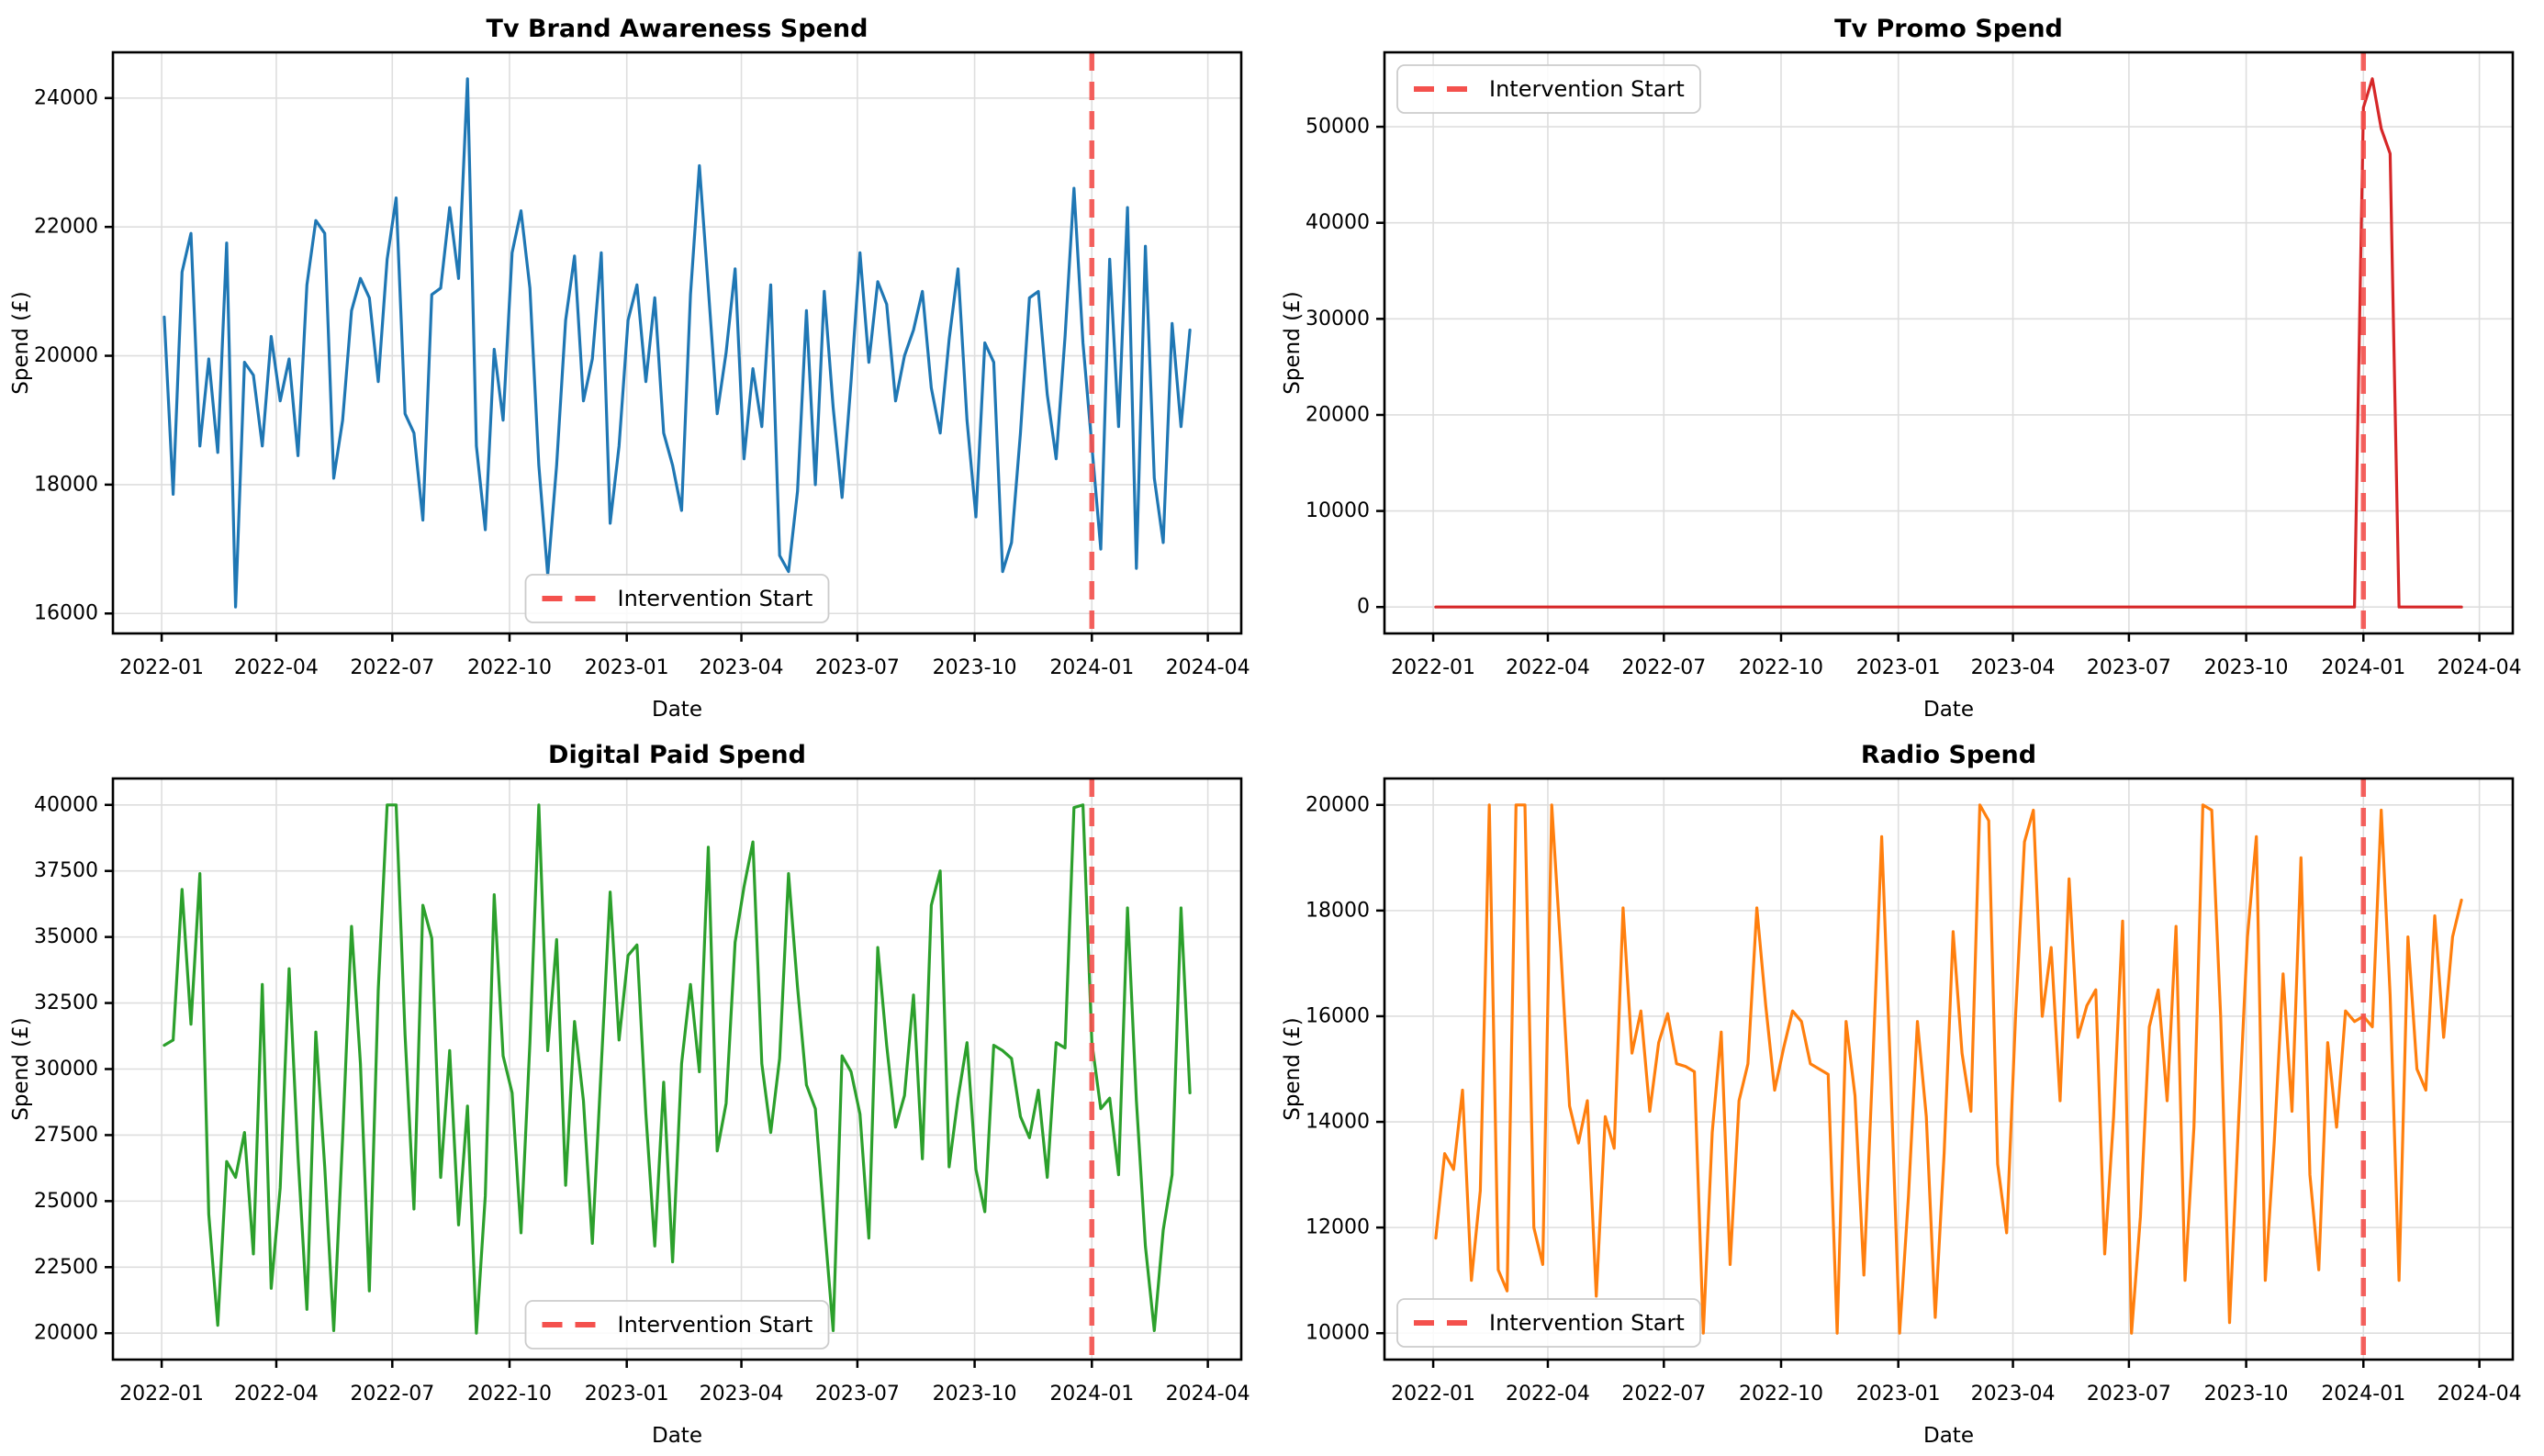 The width and height of the screenshot is (2544, 1456). Describe the element at coordinates (1338, 127) in the screenshot. I see `y-tick-label: 50000` at that location.